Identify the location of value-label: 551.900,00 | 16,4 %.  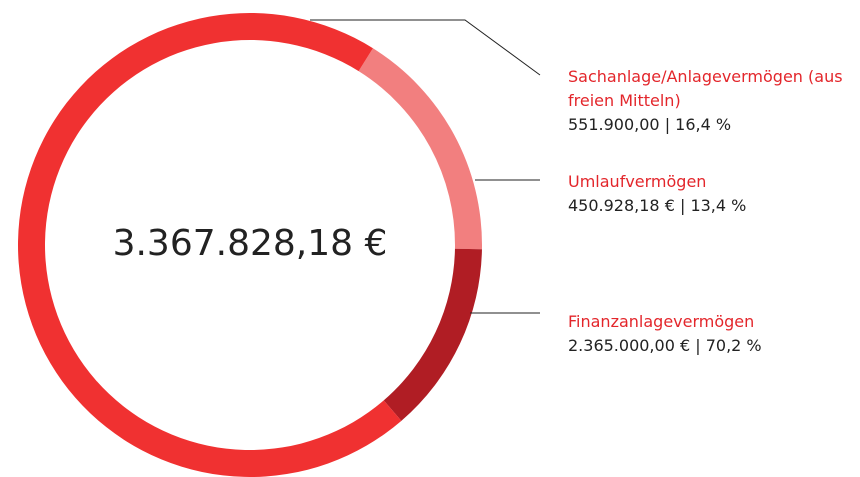
(650, 124).